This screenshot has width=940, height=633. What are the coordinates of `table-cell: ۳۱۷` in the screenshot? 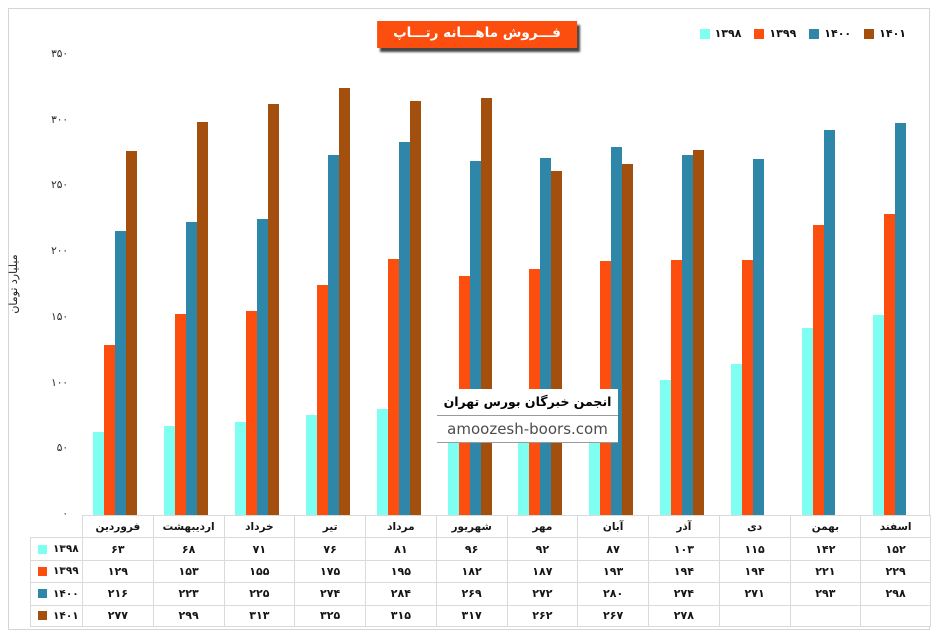 It's located at (471, 615).